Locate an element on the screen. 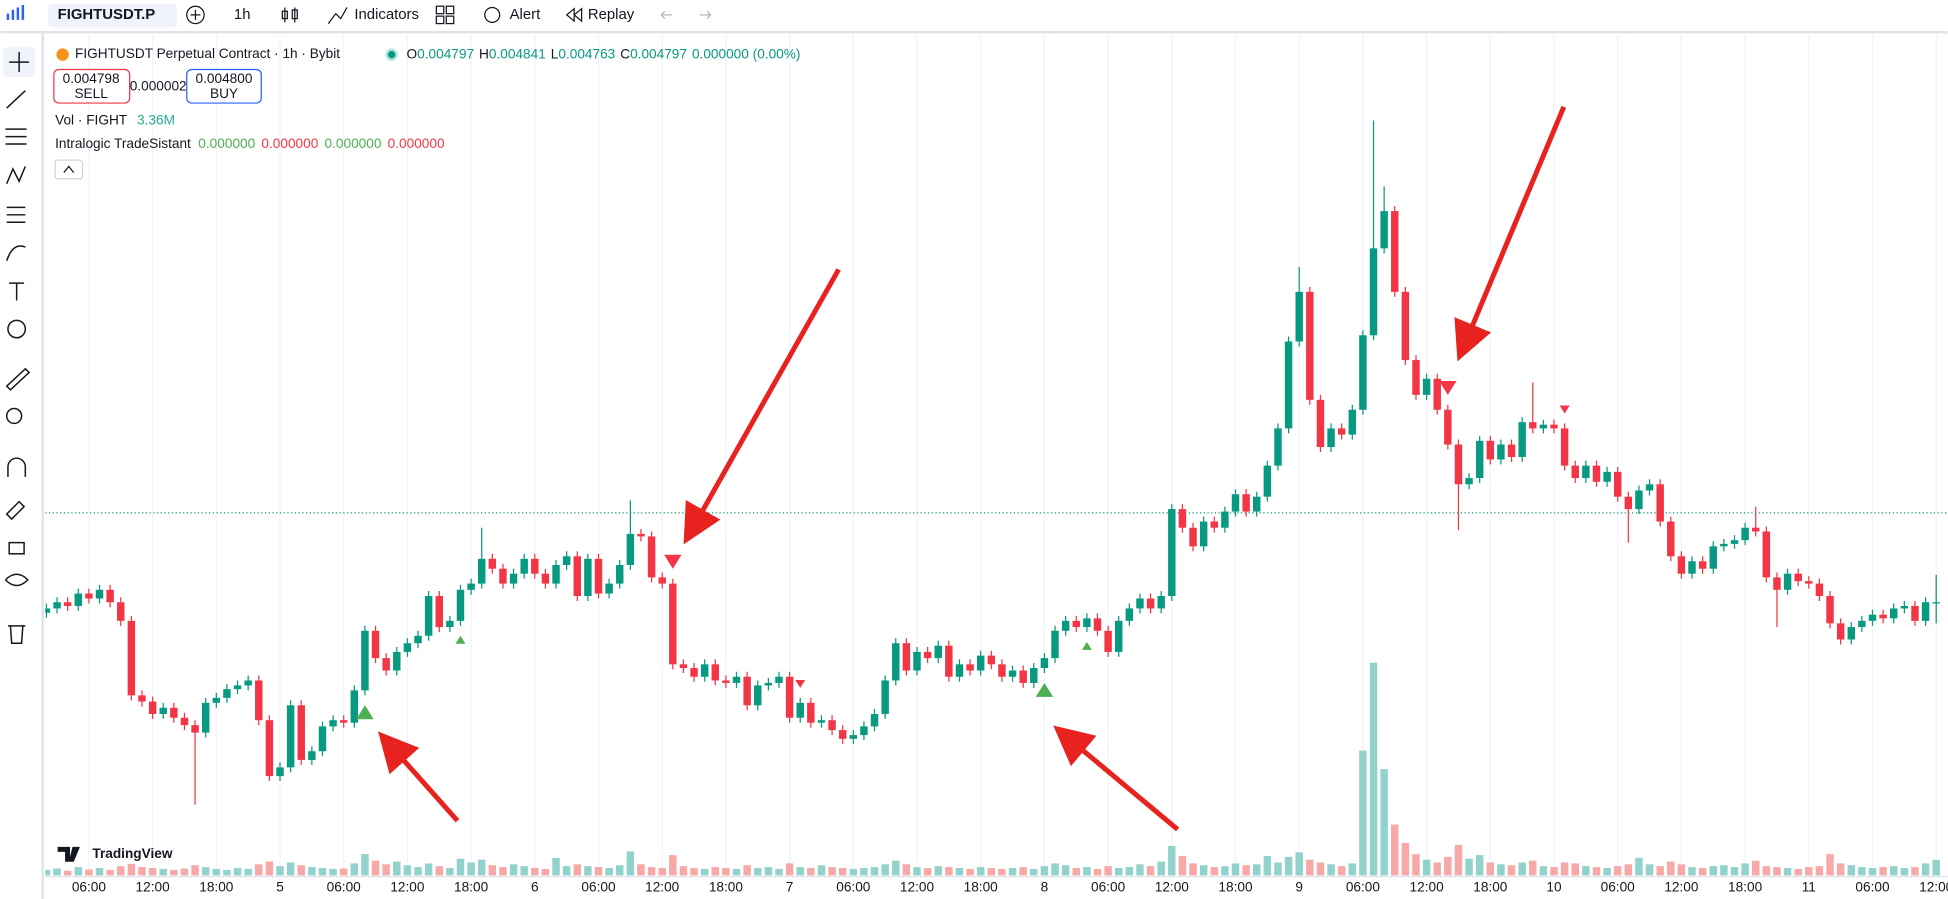 The width and height of the screenshot is (1948, 899). icon is located at coordinates (294, 14).